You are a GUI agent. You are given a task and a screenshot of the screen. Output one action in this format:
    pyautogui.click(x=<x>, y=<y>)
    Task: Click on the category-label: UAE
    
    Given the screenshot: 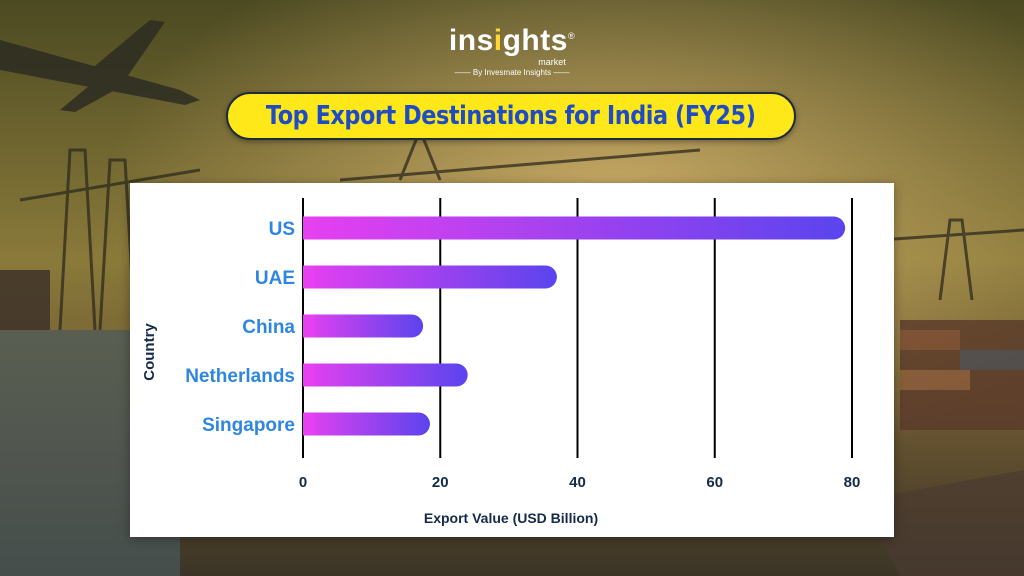 What is the action you would take?
    pyautogui.click(x=275, y=278)
    